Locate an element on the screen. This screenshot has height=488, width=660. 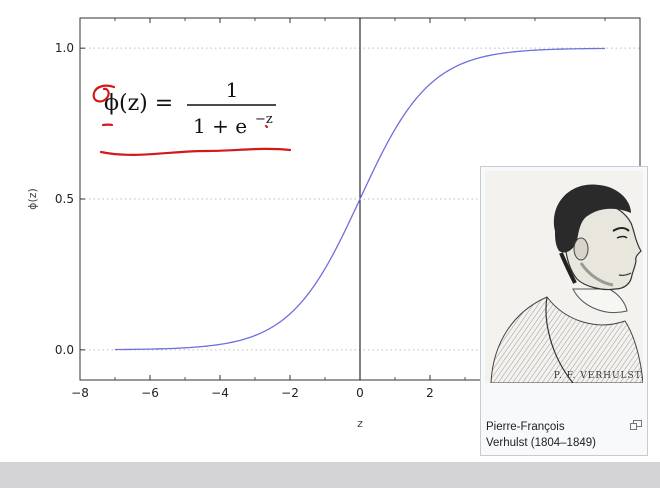
handwritten-underline-formula is located at coordinates (195, 151).